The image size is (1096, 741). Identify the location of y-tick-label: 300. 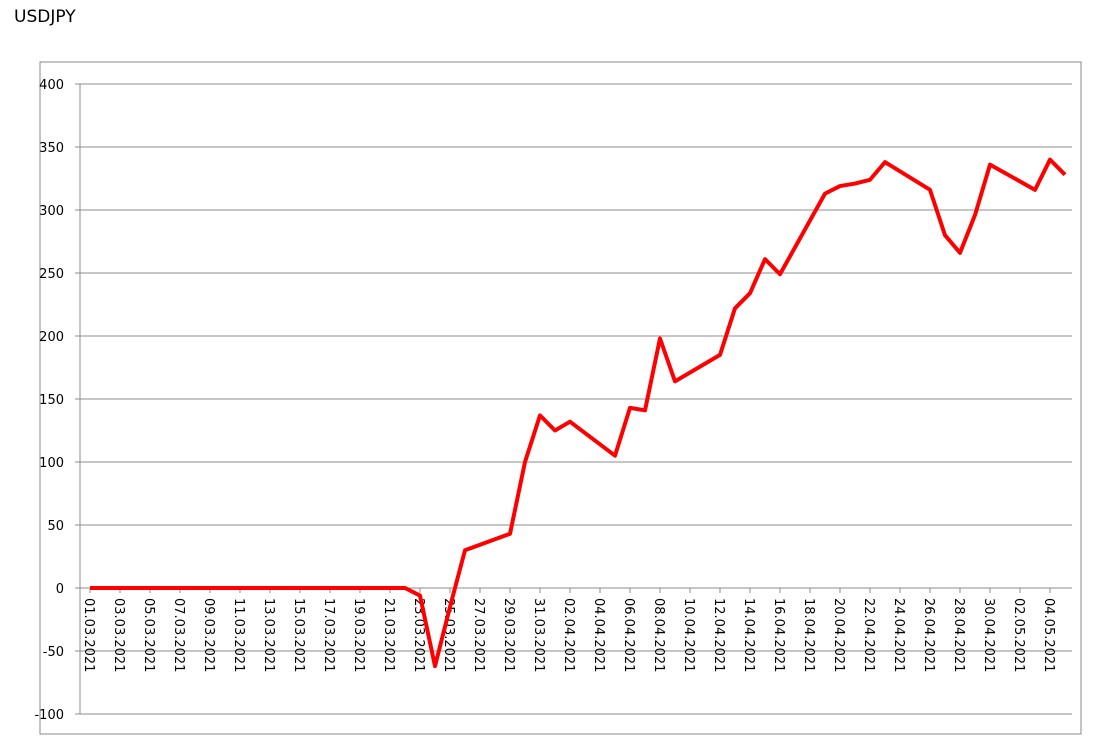
(51, 211).